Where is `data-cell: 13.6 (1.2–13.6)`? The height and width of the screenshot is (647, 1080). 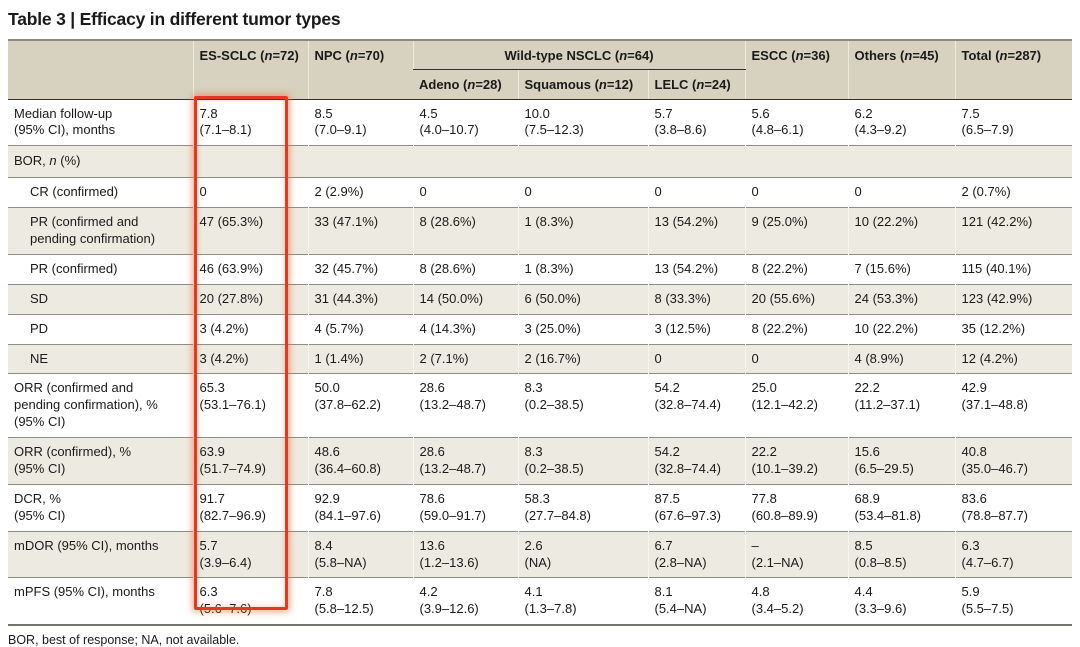
data-cell: 13.6 (1.2–13.6) is located at coordinates (465, 554).